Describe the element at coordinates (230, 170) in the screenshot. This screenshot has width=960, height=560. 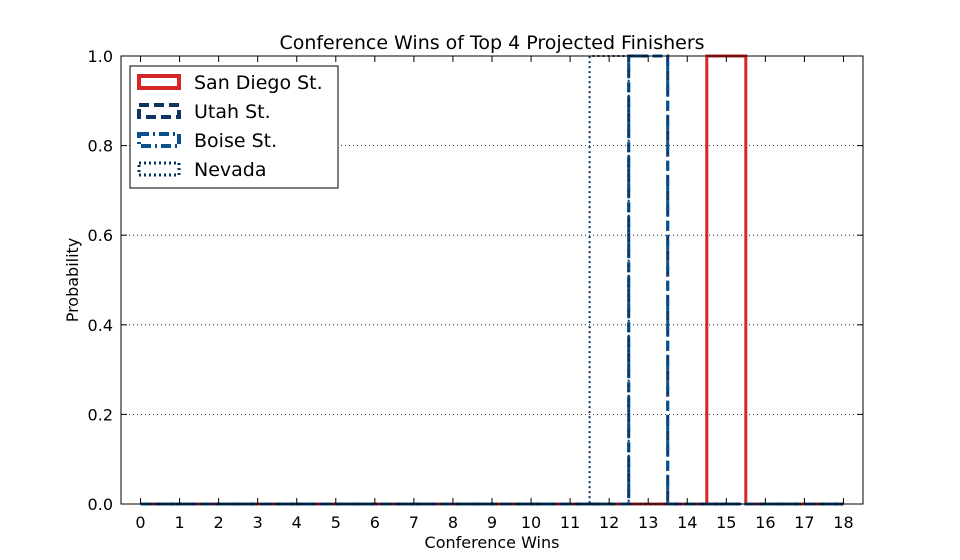
I see `legend-label-3: Nevada` at that location.